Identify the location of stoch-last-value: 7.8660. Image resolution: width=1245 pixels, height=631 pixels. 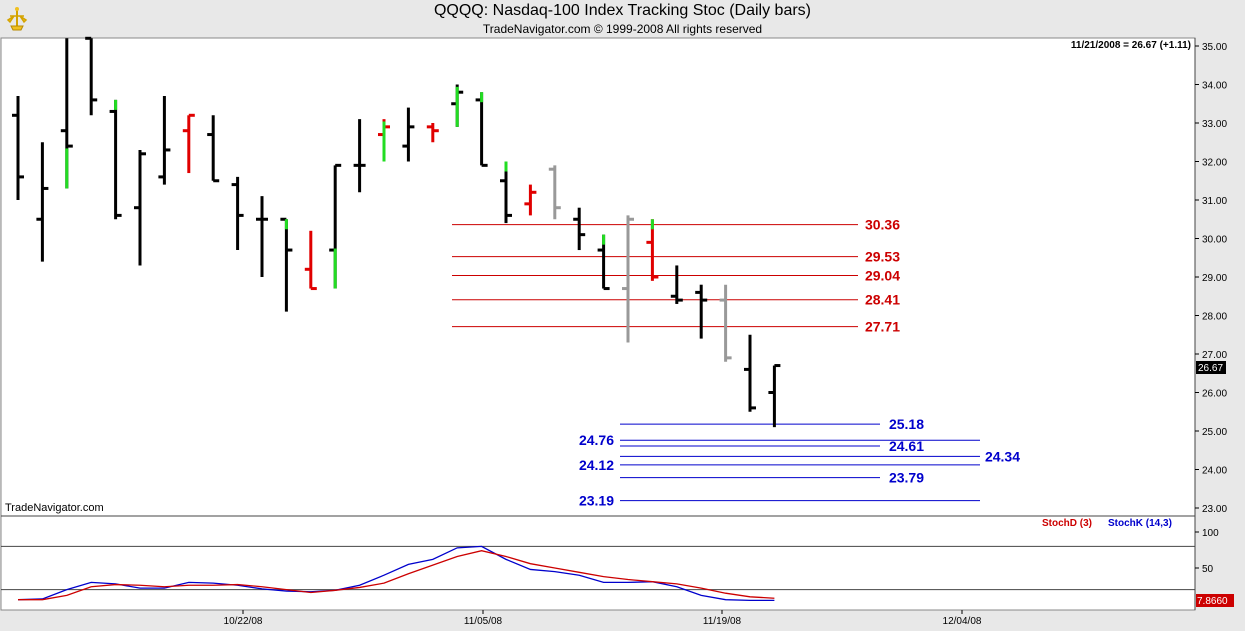
(1212, 601).